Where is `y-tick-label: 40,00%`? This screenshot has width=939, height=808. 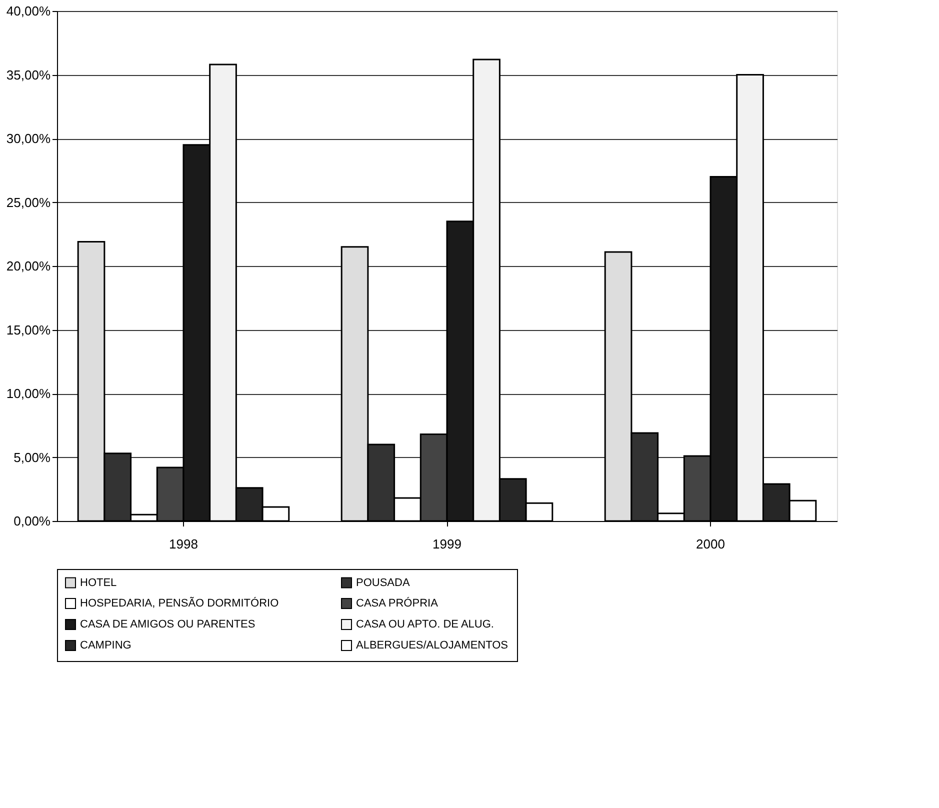 y-tick-label: 40,00% is located at coordinates (28, 11).